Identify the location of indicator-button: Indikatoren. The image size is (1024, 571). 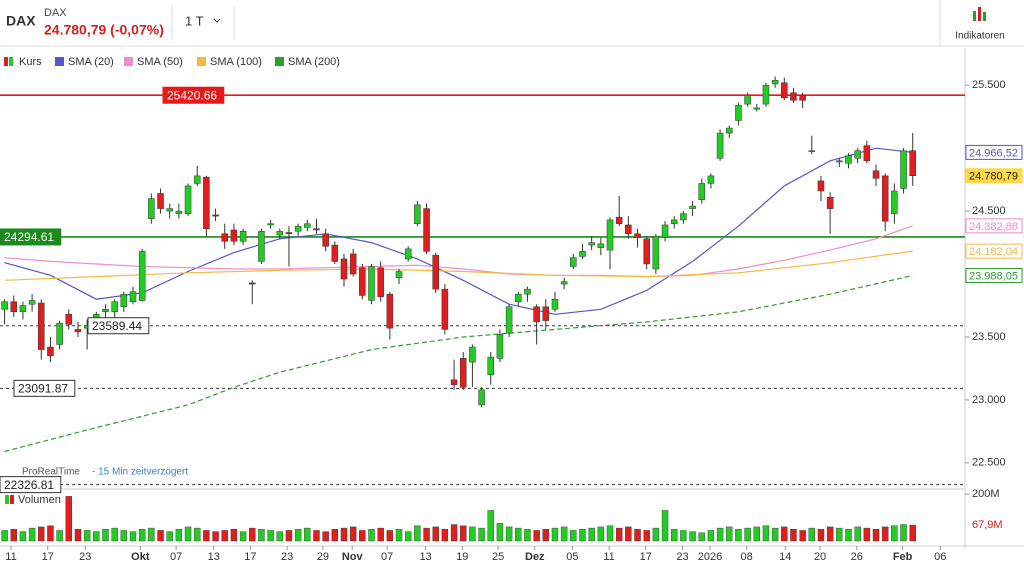
(979, 36).